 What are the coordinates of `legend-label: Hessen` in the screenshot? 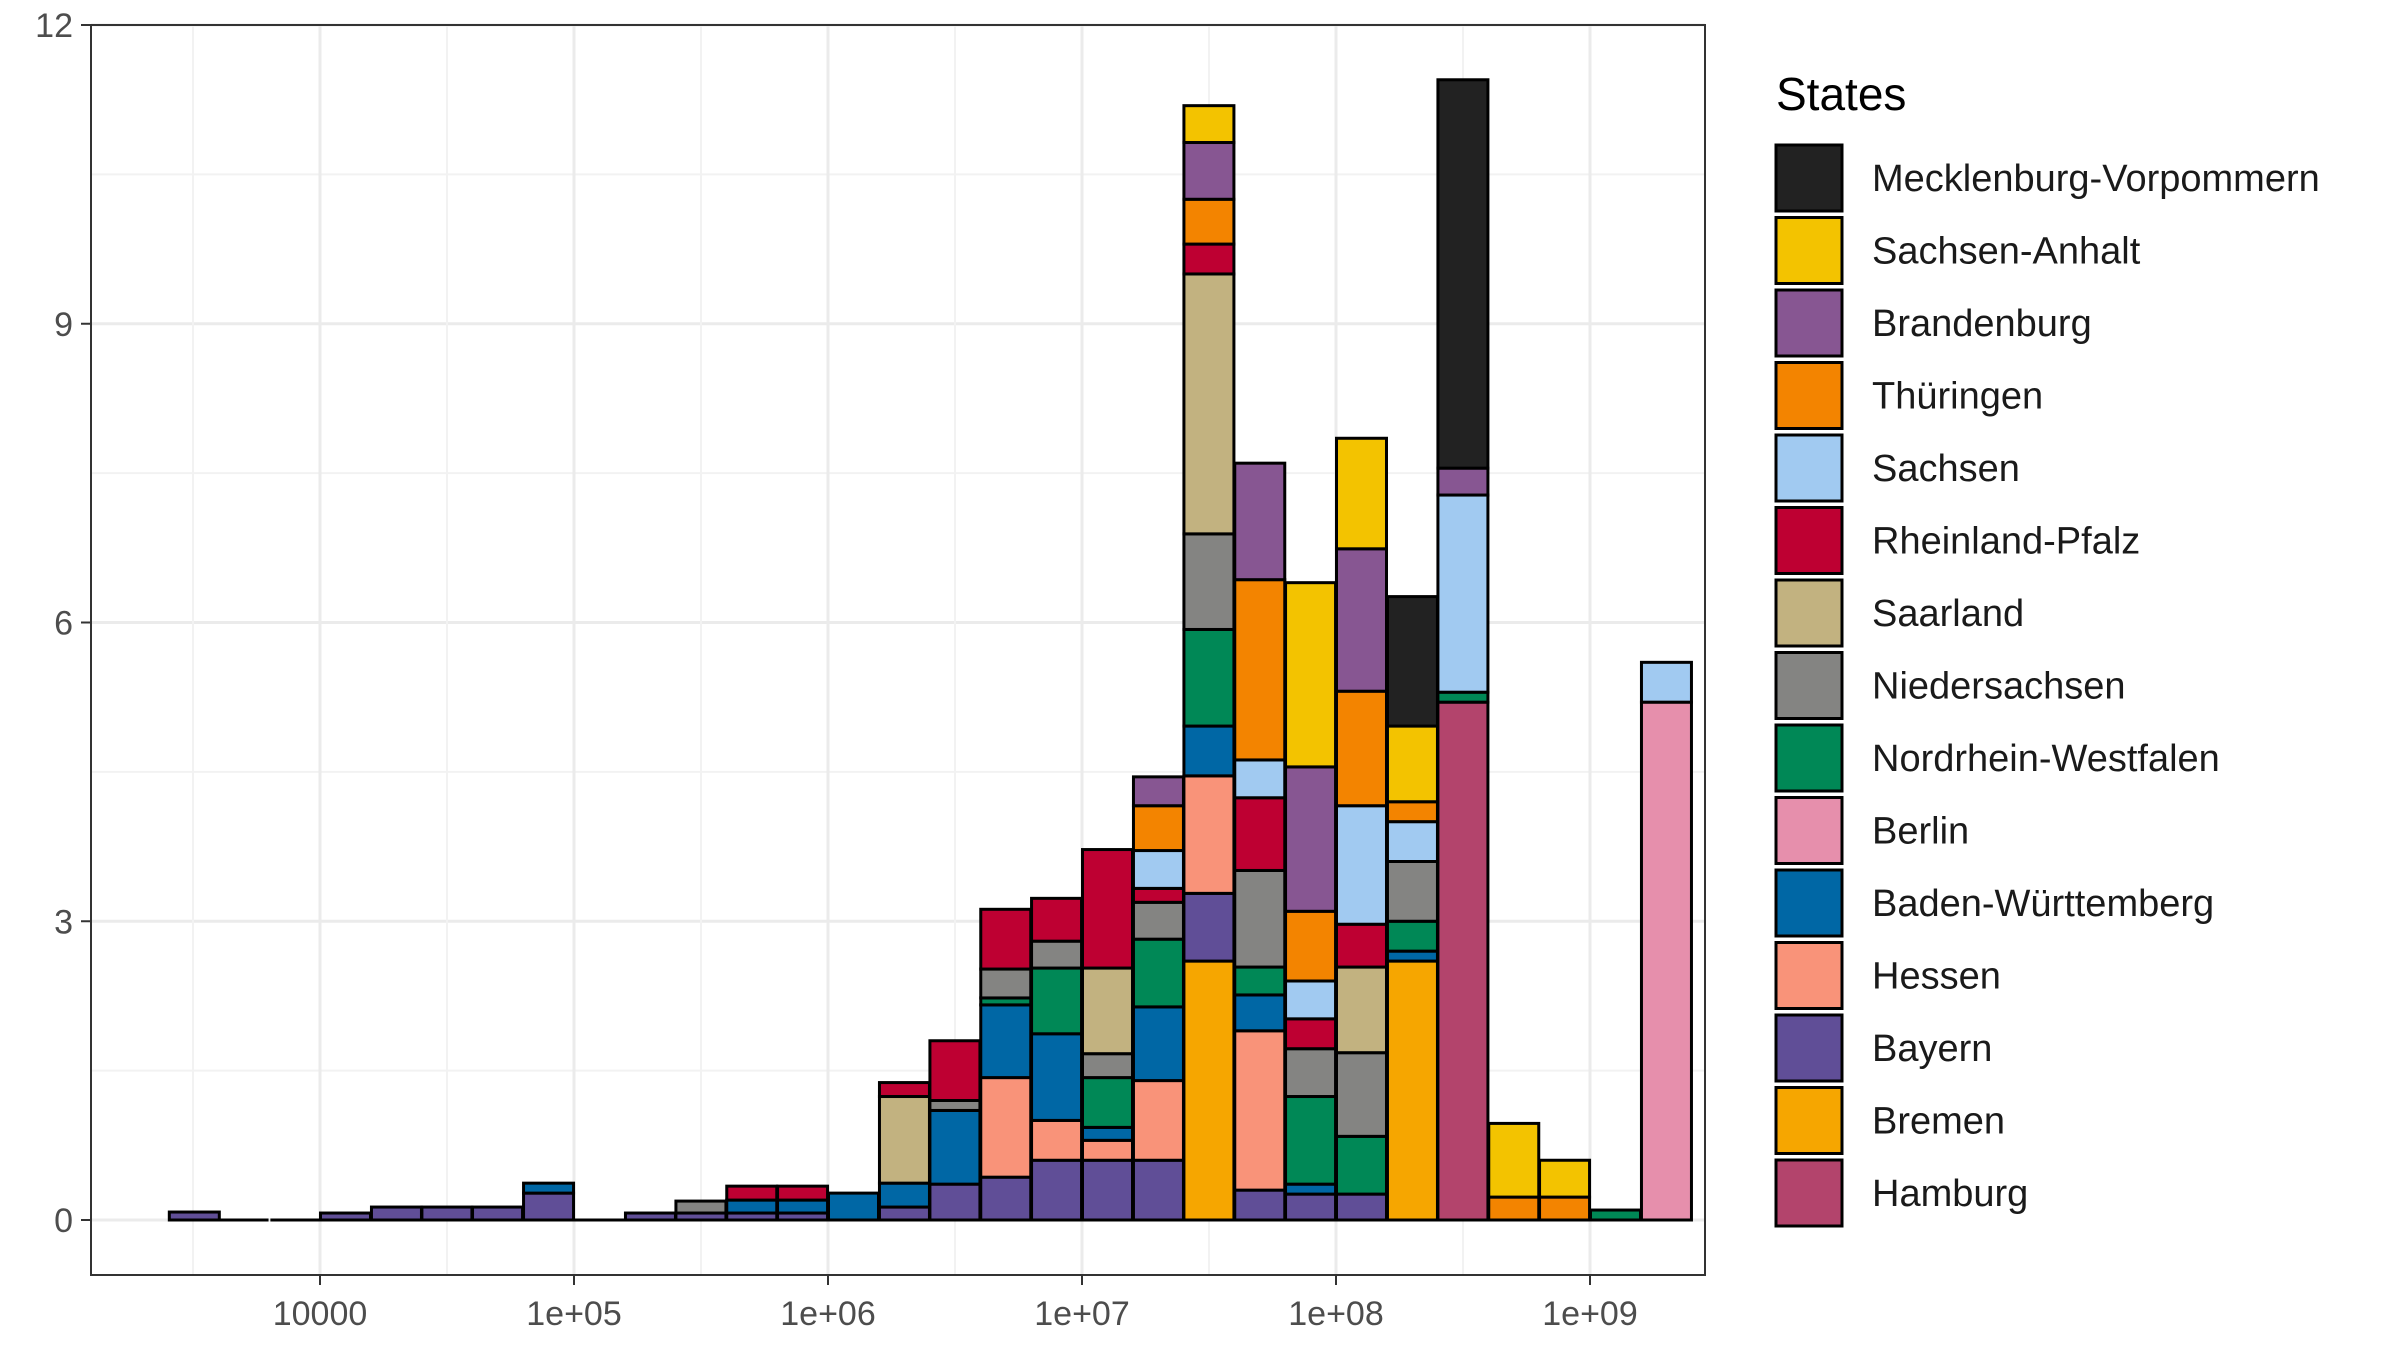 It's located at (1936, 977).